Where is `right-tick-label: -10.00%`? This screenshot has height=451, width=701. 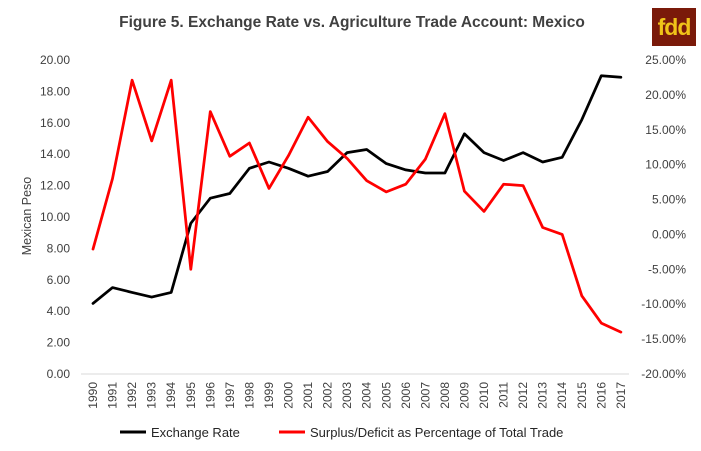
right-tick-label: -10.00% is located at coordinates (663, 304).